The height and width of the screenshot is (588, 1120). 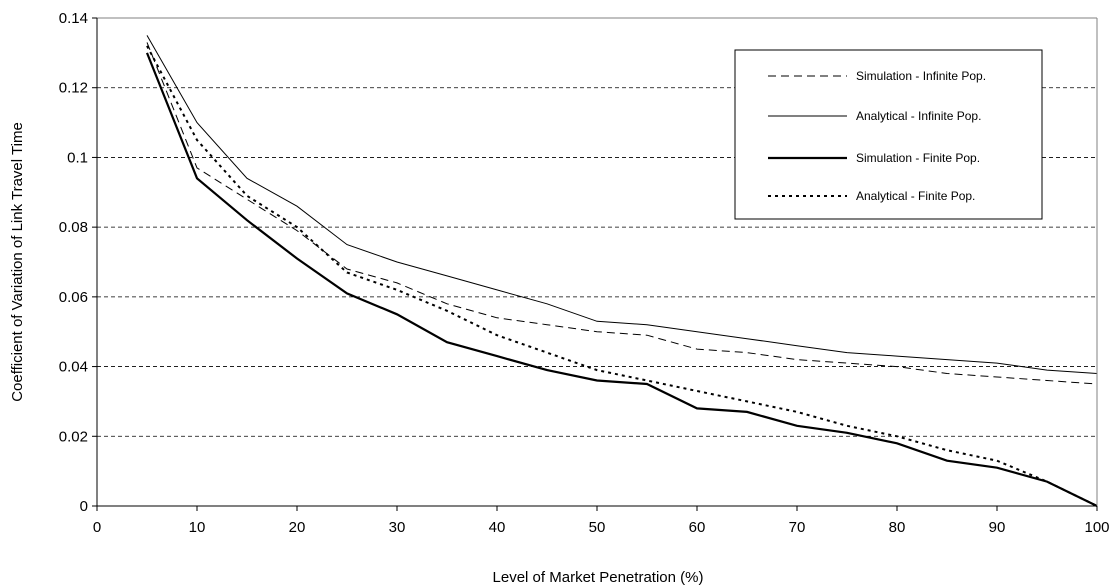 I want to click on legend-label-2: Analytical - Infinite Pop., so click(x=918, y=116).